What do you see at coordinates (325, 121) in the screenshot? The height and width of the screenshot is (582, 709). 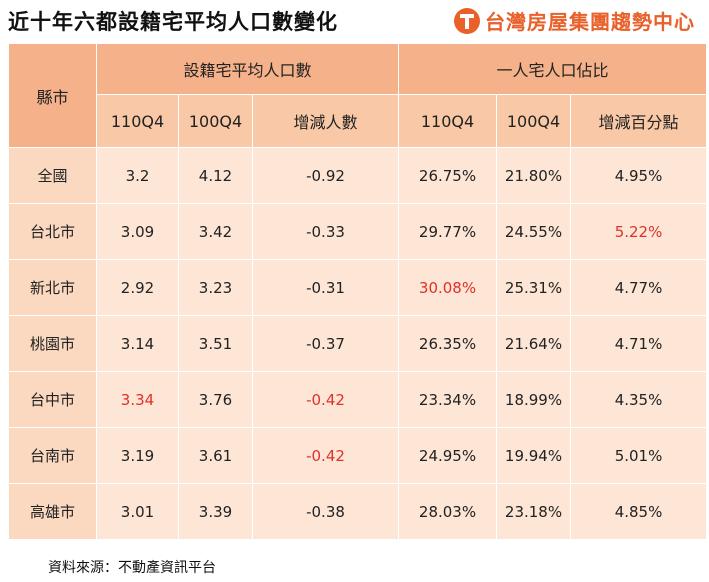 I see `sub-header: 增減人數` at bounding box center [325, 121].